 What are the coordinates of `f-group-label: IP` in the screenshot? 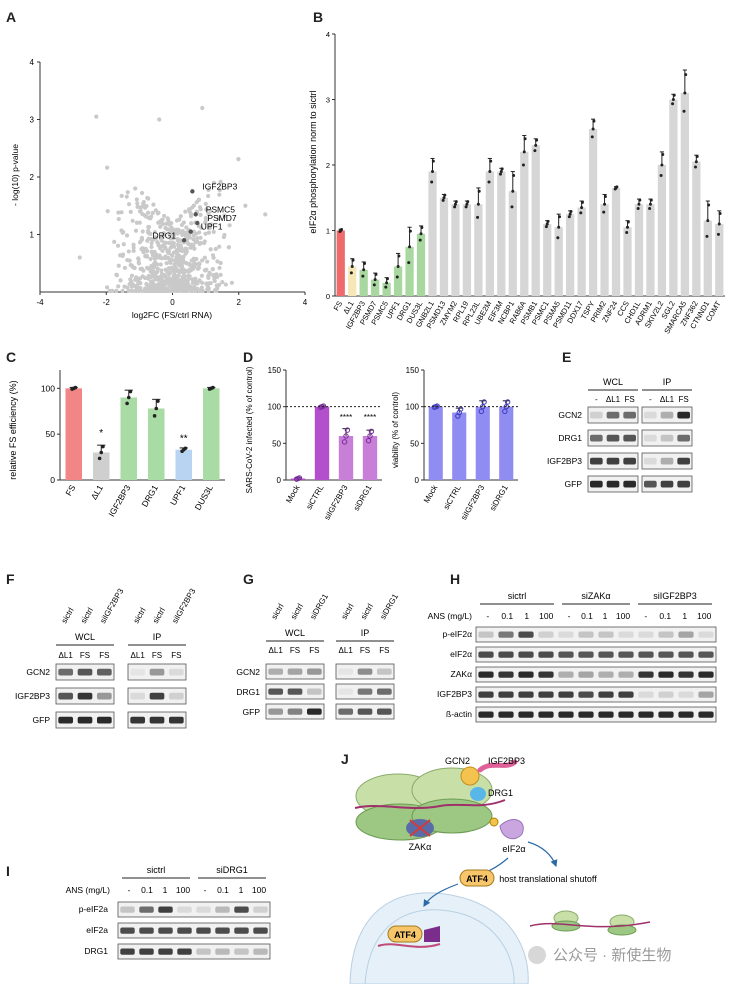 It's located at (157, 637).